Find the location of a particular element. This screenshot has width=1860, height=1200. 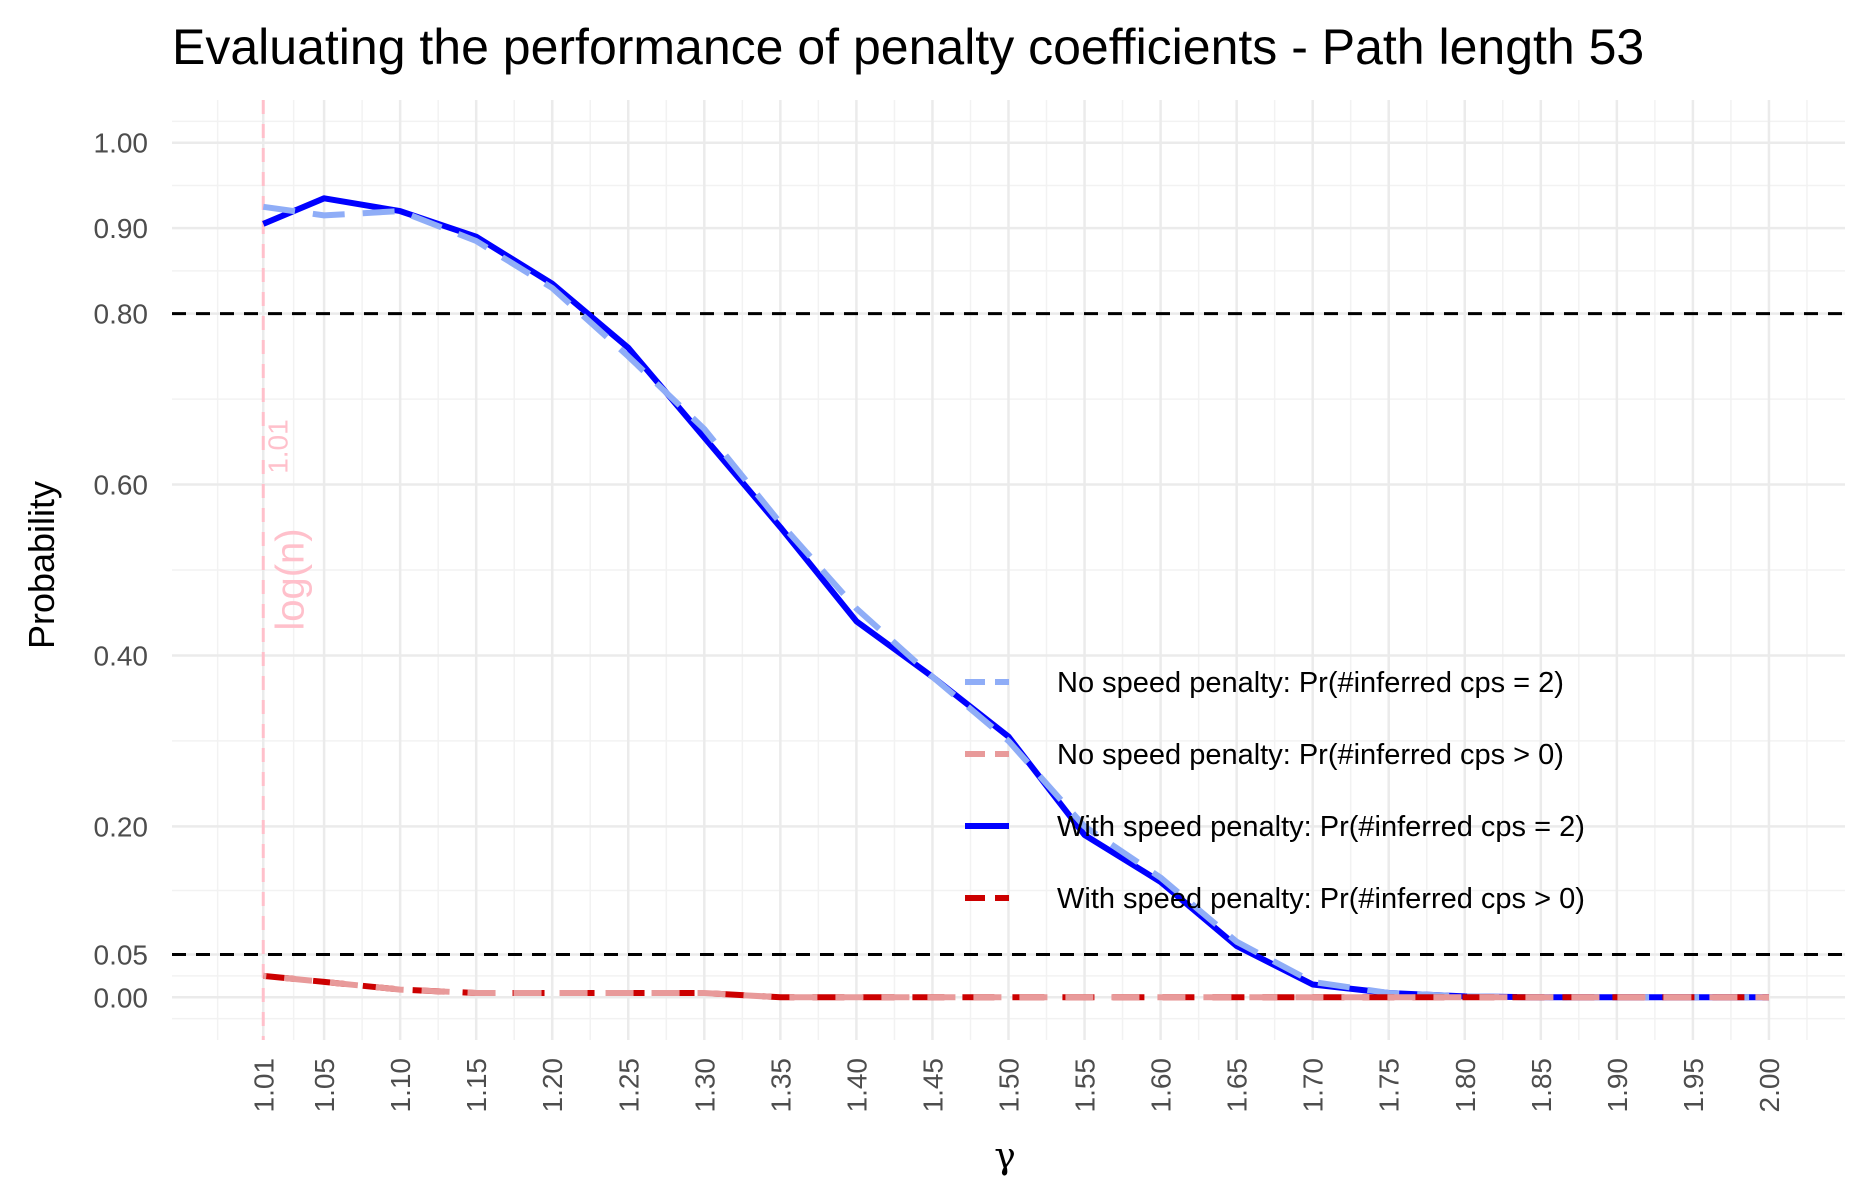

x-tick-label: 1.10 is located at coordinates (400, 1085).